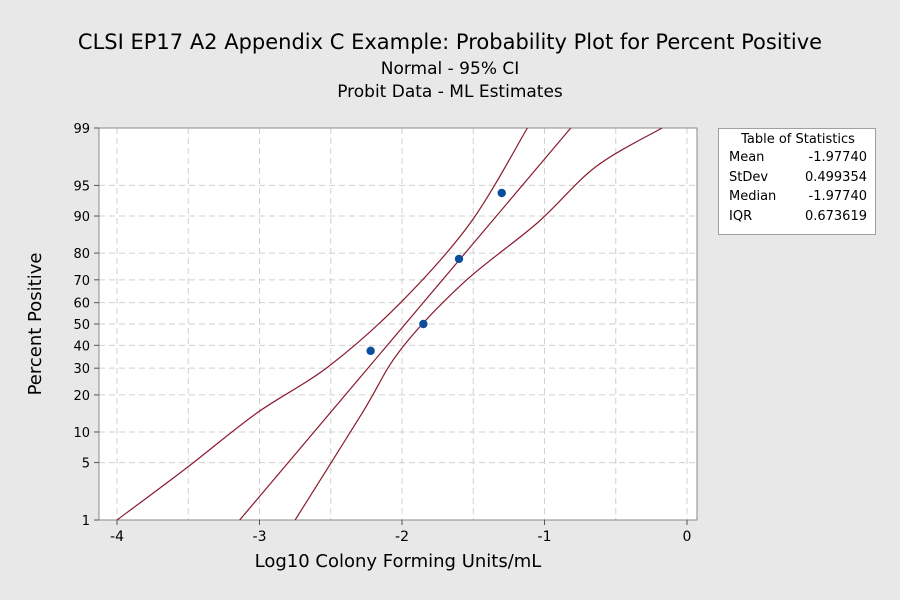  Describe the element at coordinates (753, 196) in the screenshot. I see `stat-label: Median` at that location.